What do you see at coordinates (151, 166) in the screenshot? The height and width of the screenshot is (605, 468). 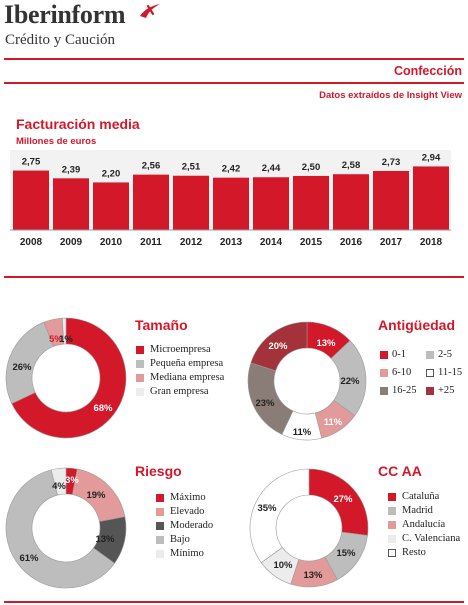 I see `bar-value-label: 2,56` at bounding box center [151, 166].